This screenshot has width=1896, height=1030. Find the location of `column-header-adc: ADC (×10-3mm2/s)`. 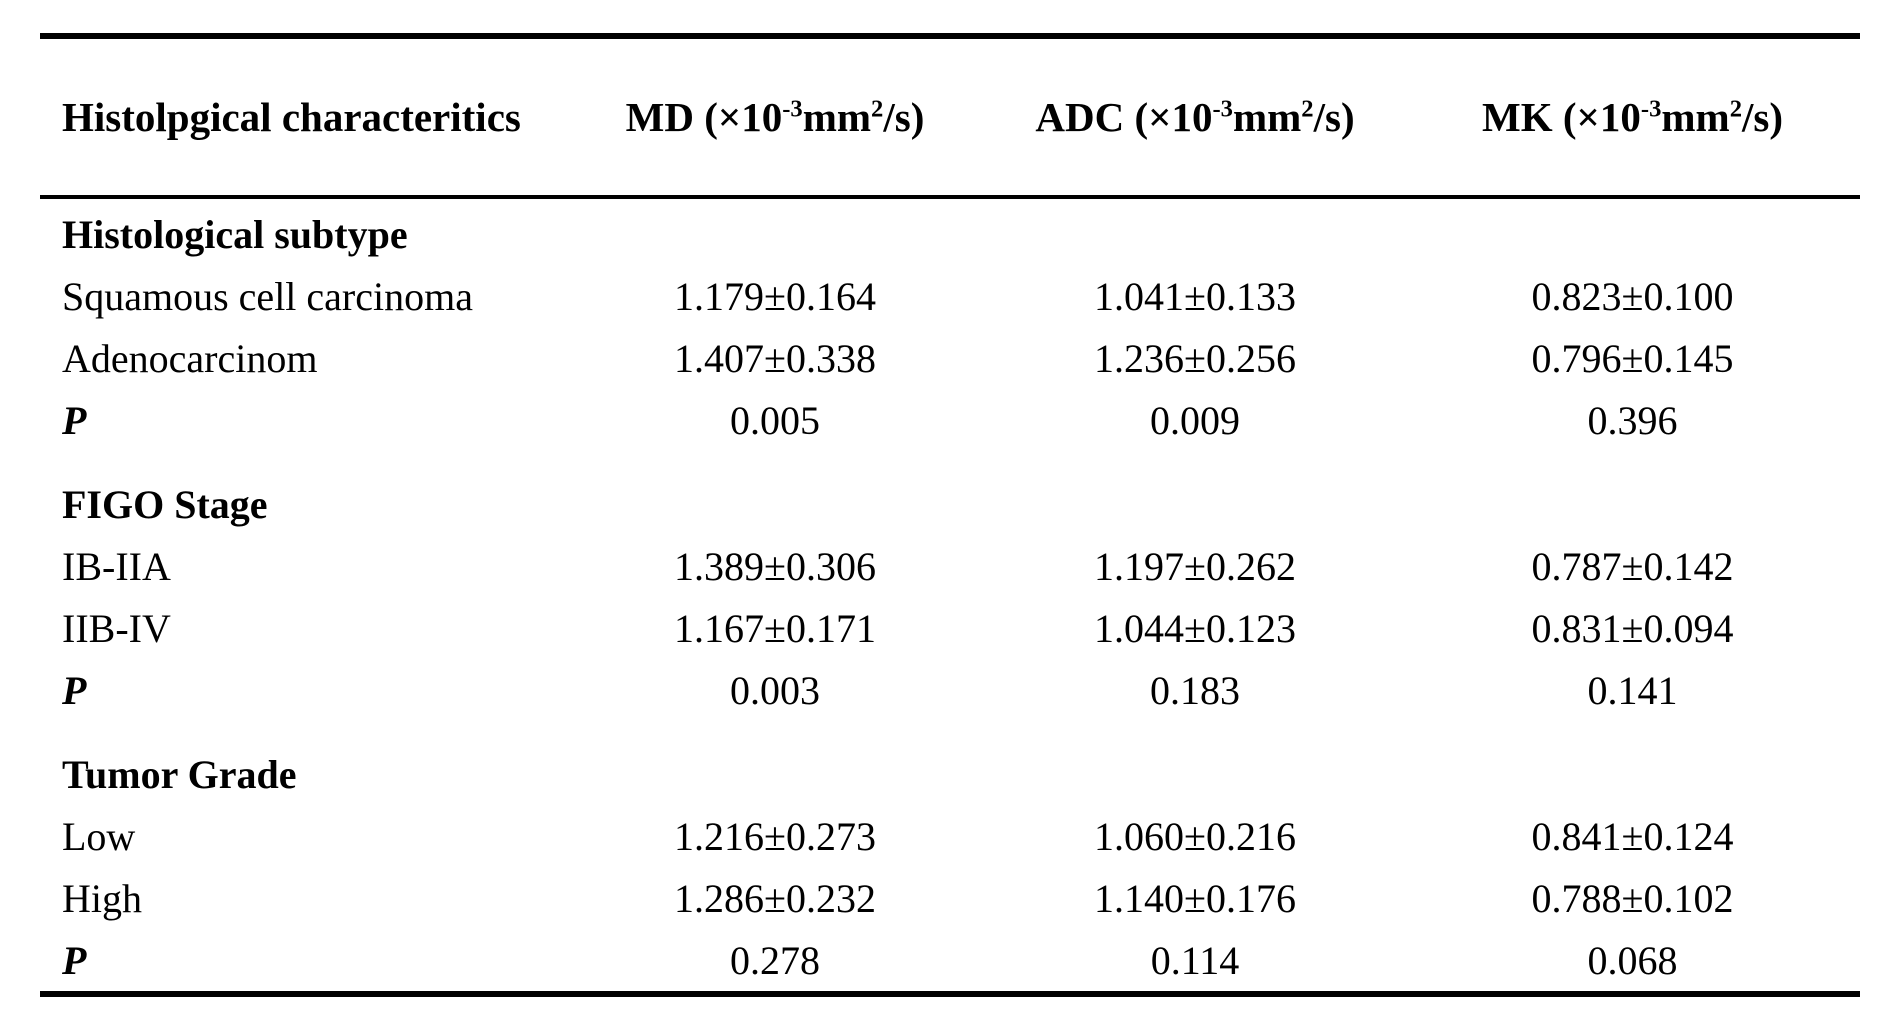

column-header-adc: ADC (×10-3mm2/s) is located at coordinates (1195, 117).